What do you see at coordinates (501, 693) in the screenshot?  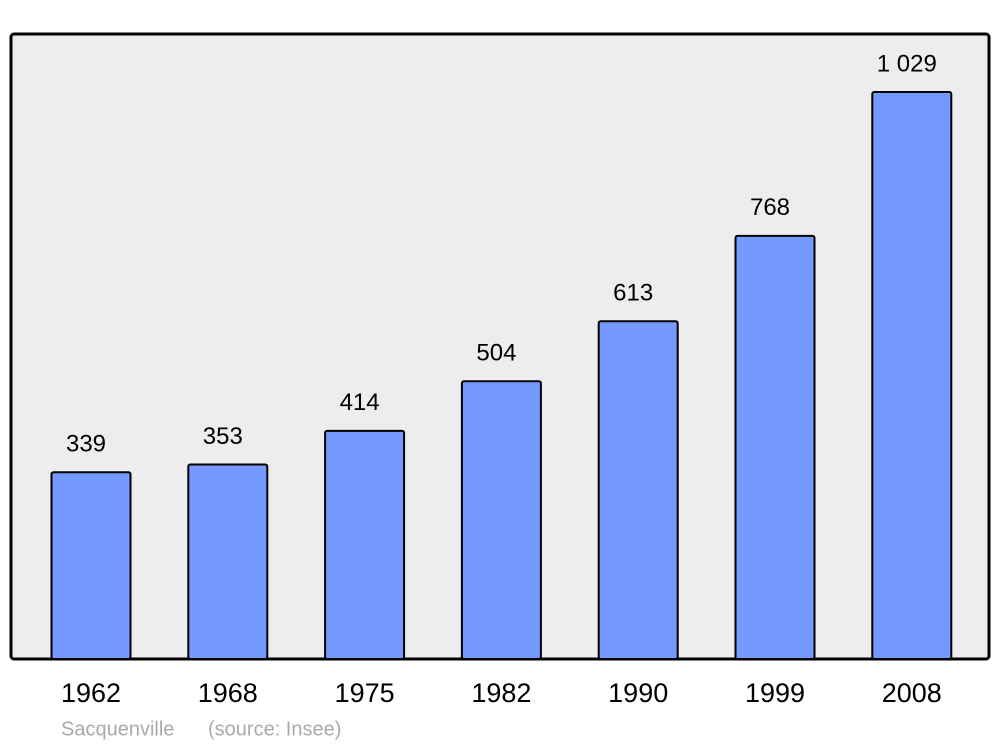 I see `x-tick-label: 1982` at bounding box center [501, 693].